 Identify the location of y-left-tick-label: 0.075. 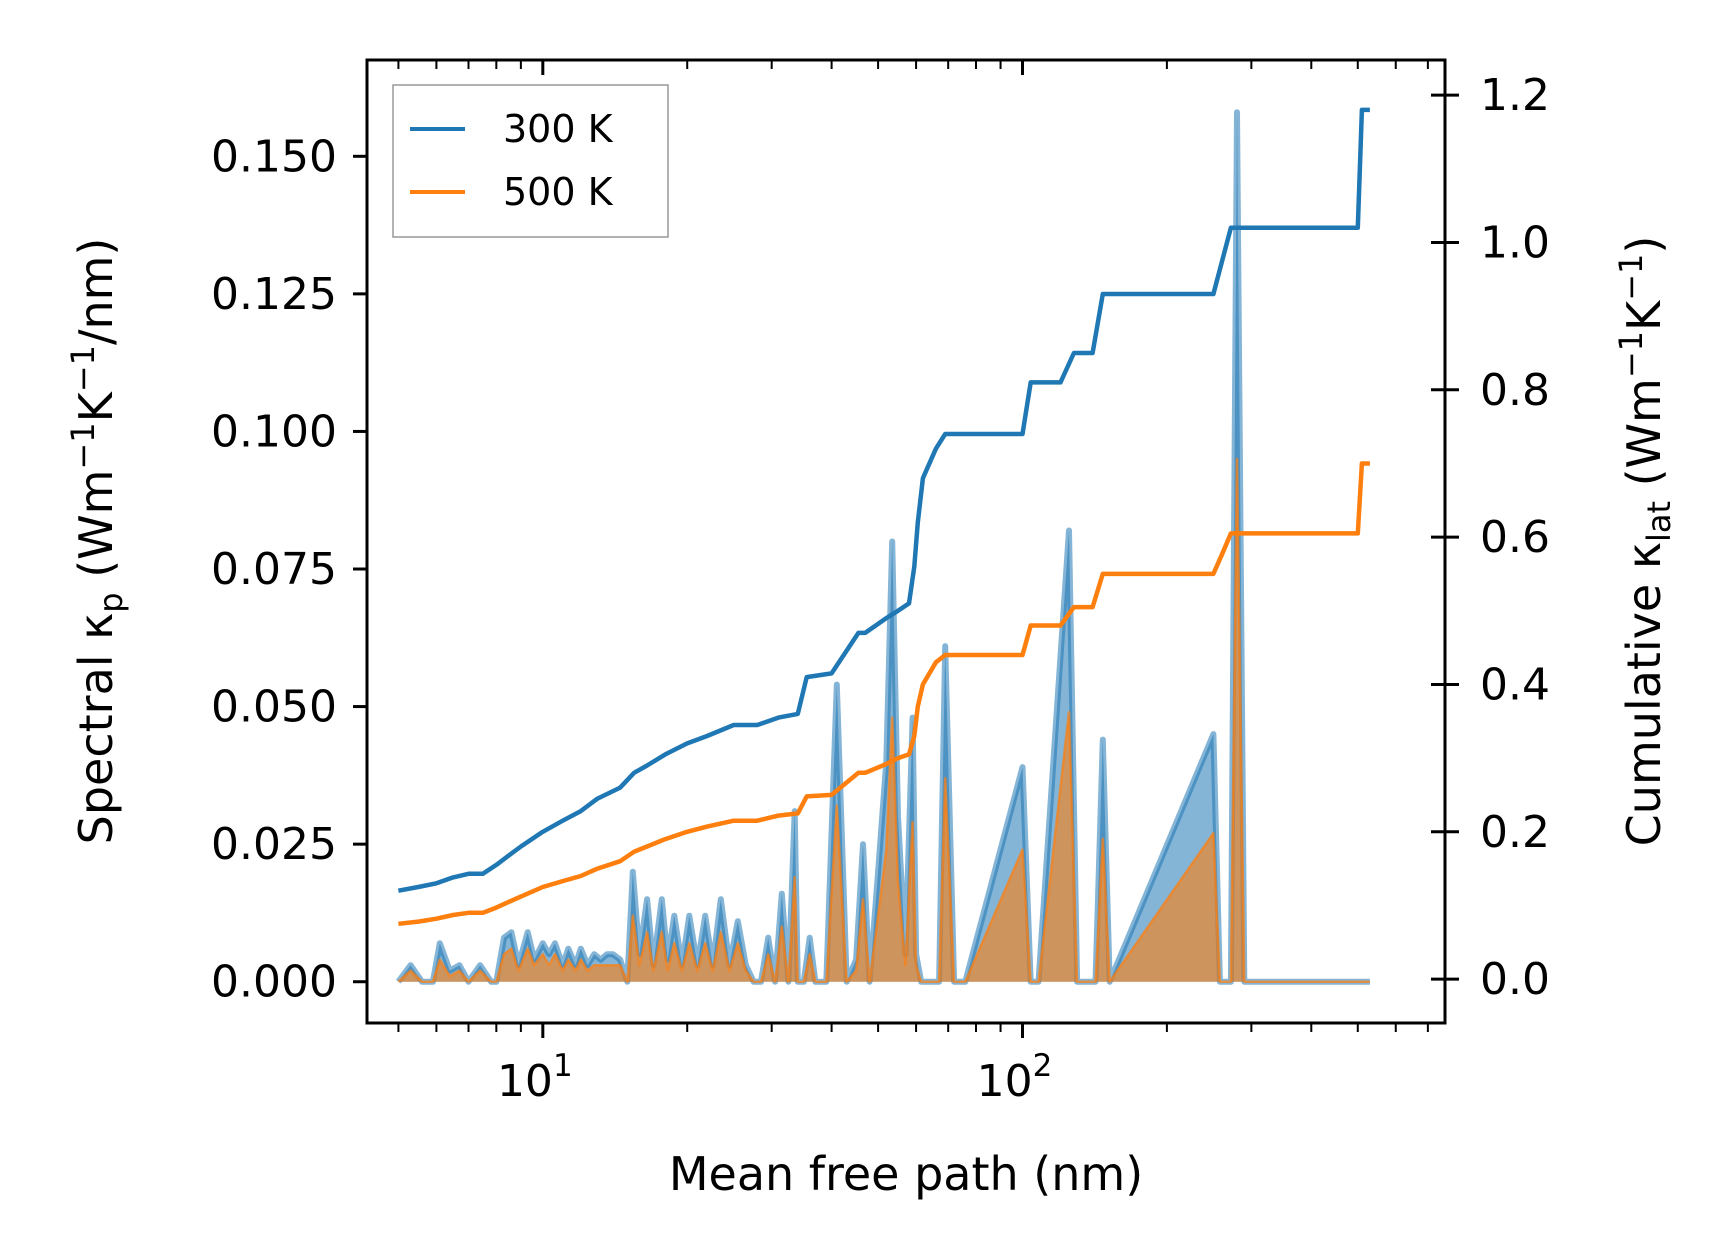
(274, 569).